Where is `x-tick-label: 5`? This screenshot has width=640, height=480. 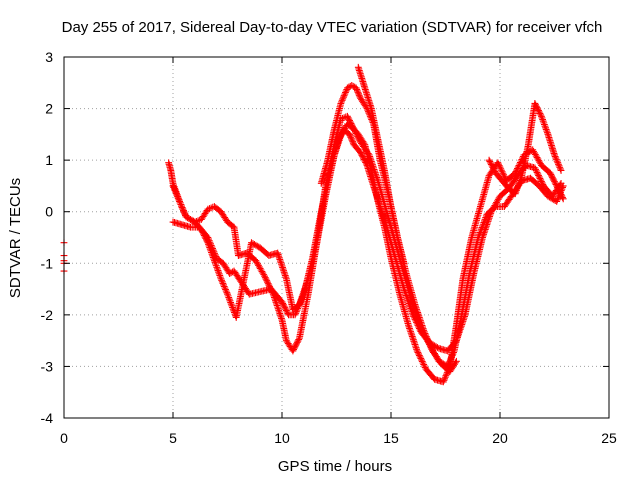 x-tick-label: 5 is located at coordinates (173, 438).